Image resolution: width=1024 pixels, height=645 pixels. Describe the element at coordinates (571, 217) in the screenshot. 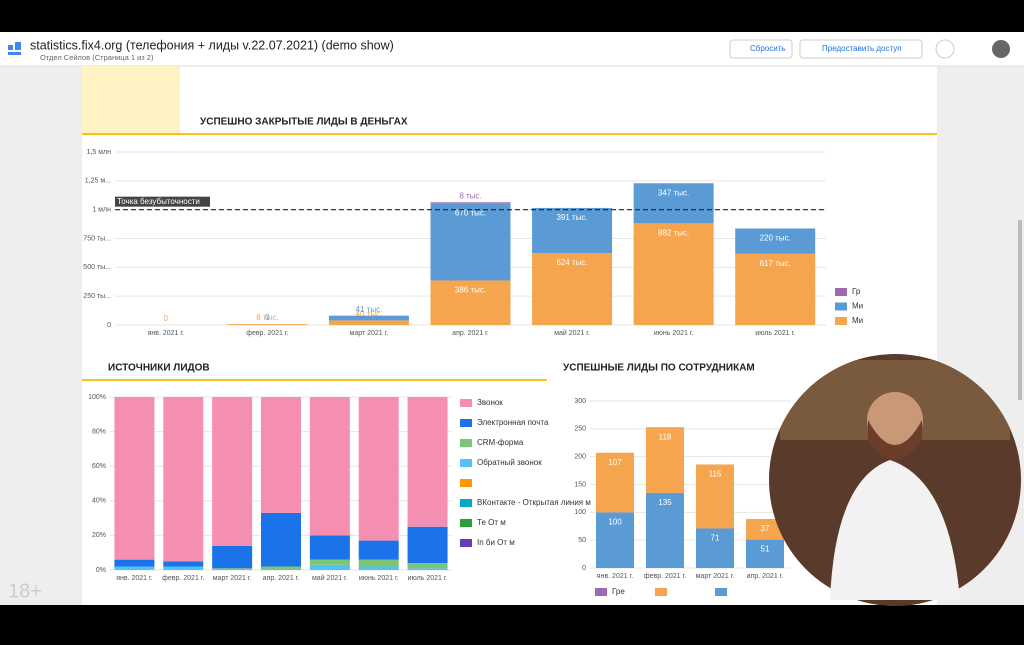

I see `data-label: 391 тыс.` at that location.